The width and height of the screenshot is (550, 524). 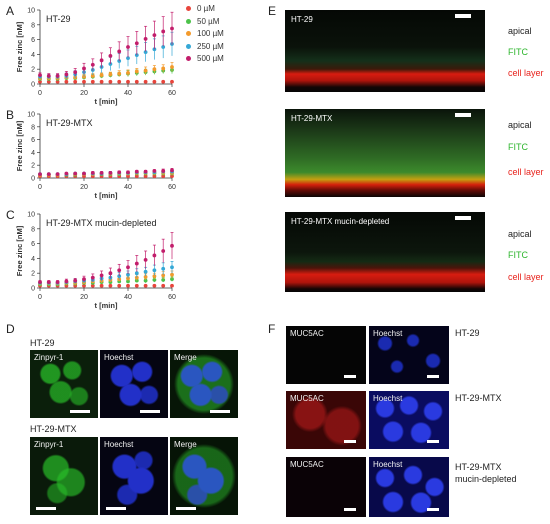 What do you see at coordinates (10, 215) in the screenshot?
I see `panel-letter-c: C` at bounding box center [10, 215].